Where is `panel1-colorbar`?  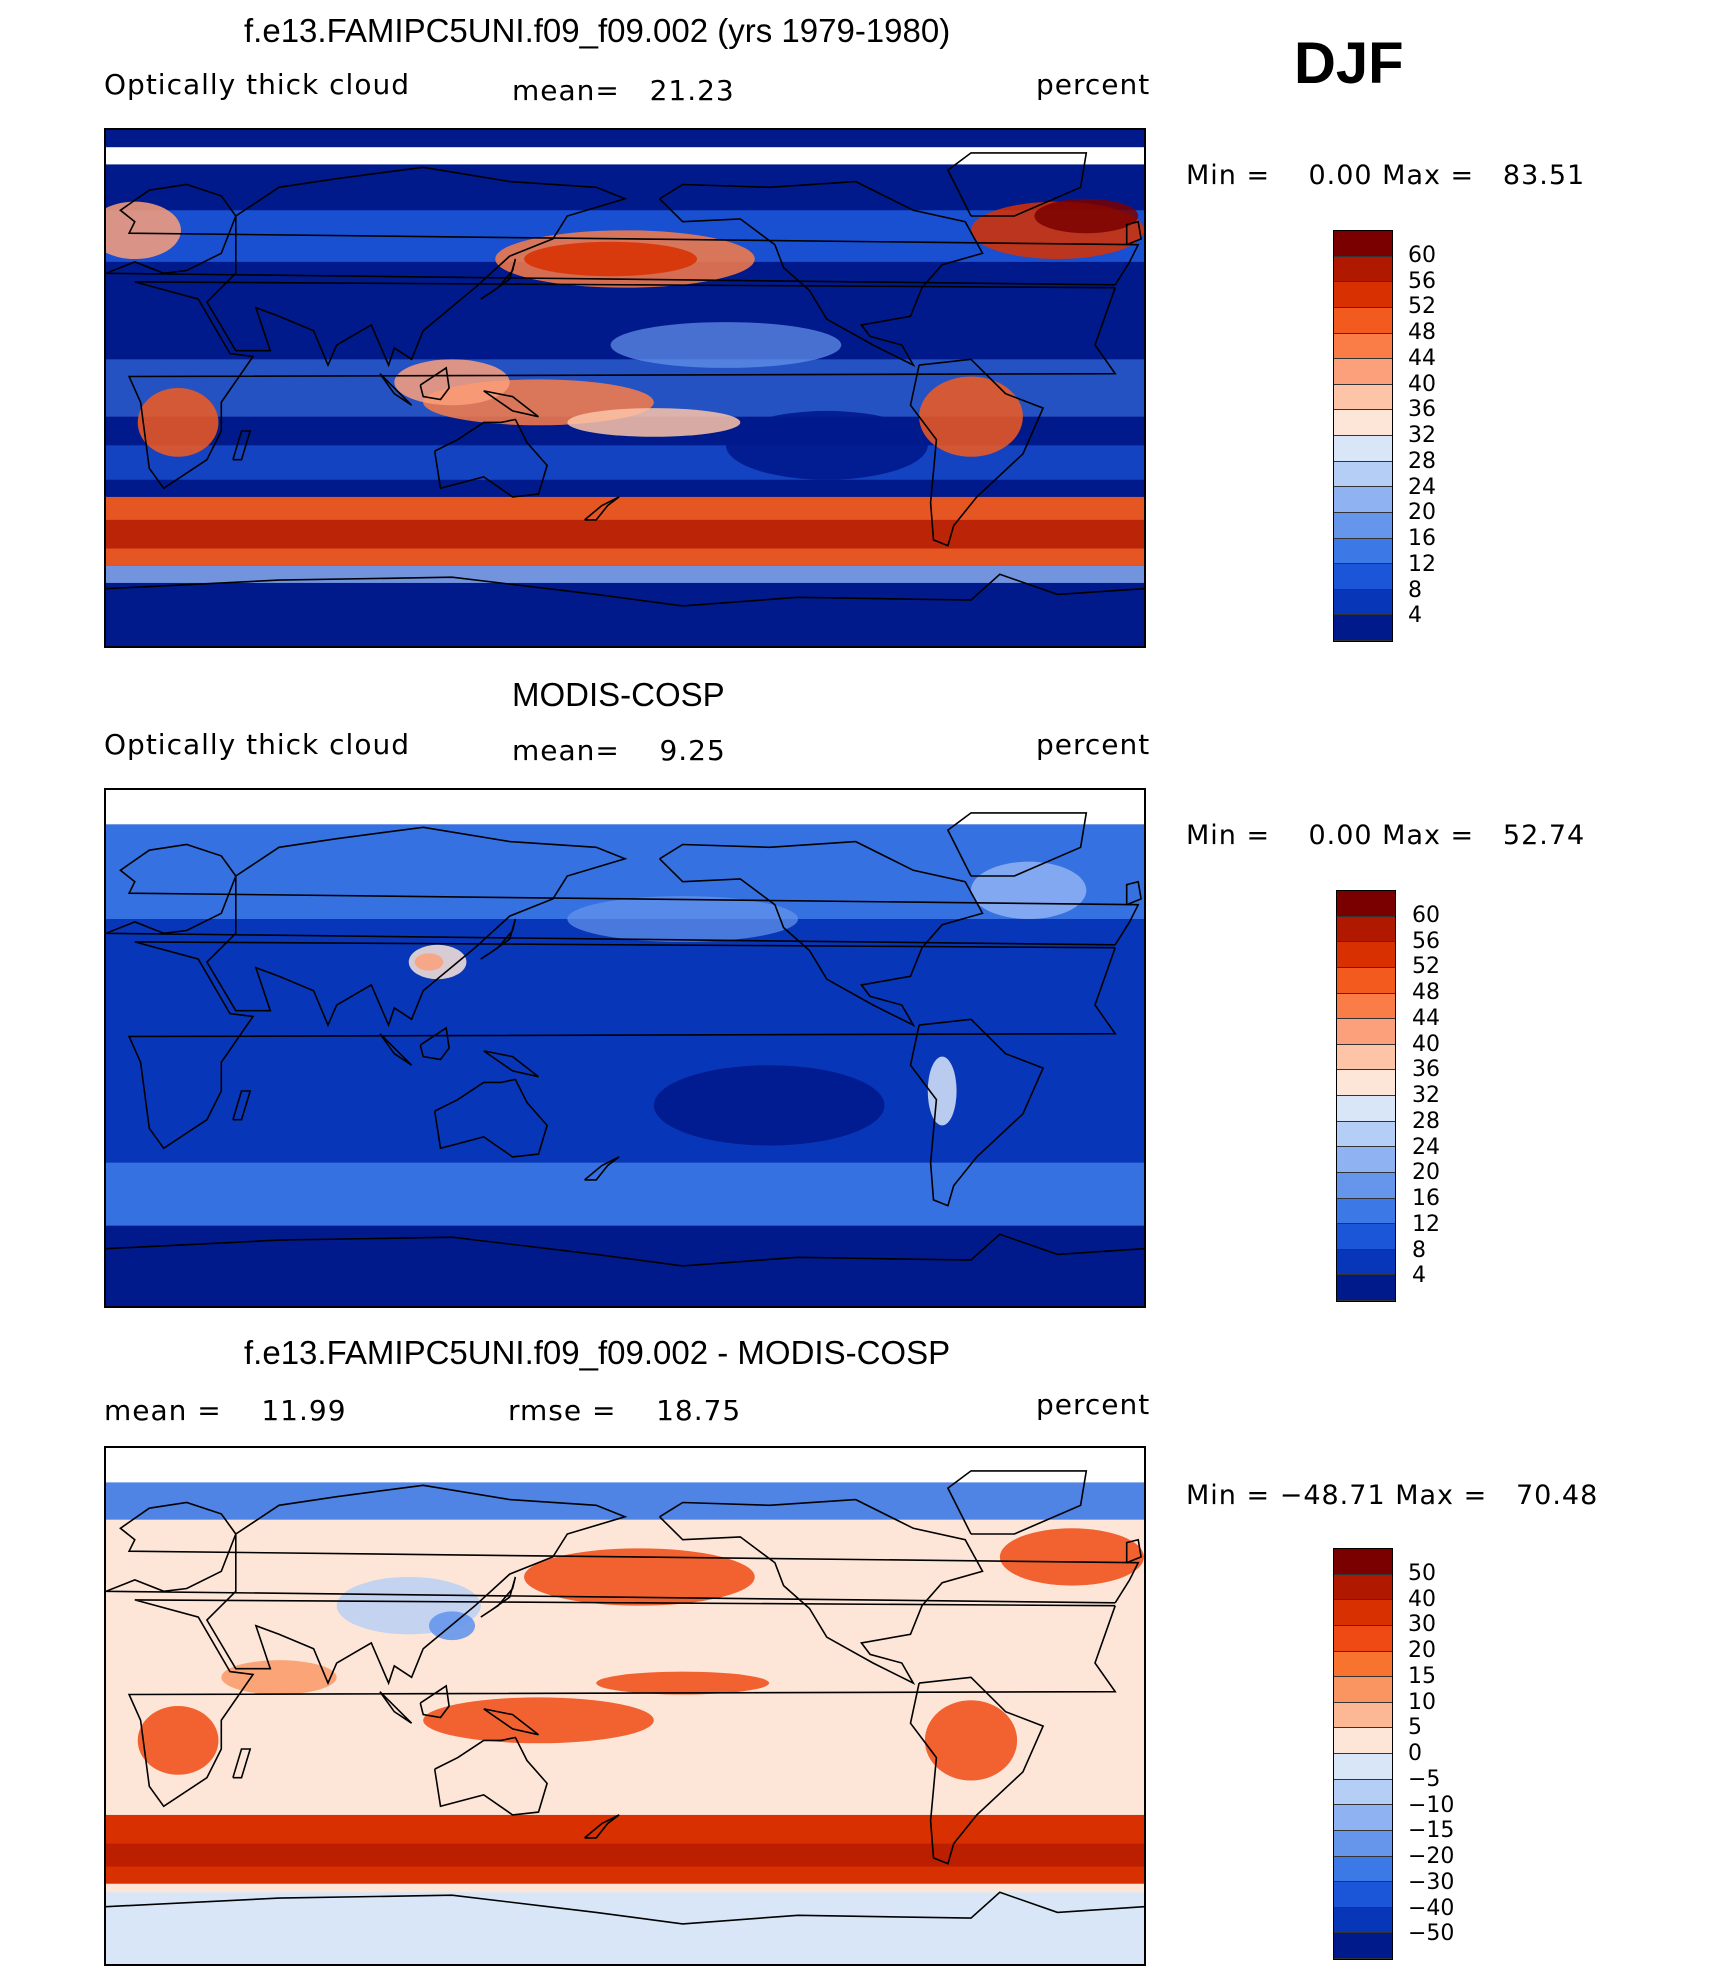
panel1-colorbar is located at coordinates (1363, 436).